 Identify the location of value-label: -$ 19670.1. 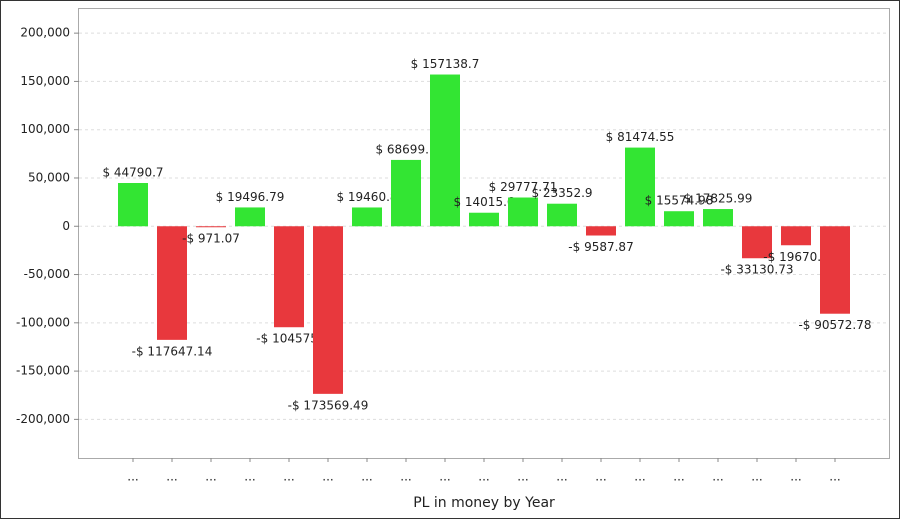
(795, 257).